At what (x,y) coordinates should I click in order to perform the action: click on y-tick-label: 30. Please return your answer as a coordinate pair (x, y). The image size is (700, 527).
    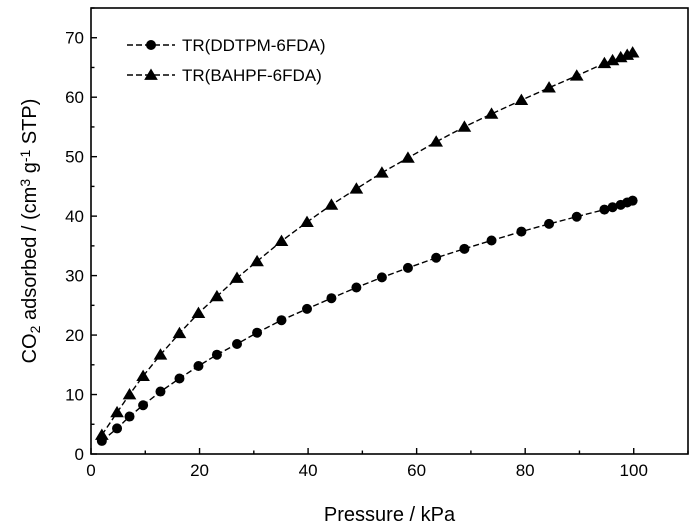
    Looking at the image, I should click on (74, 276).